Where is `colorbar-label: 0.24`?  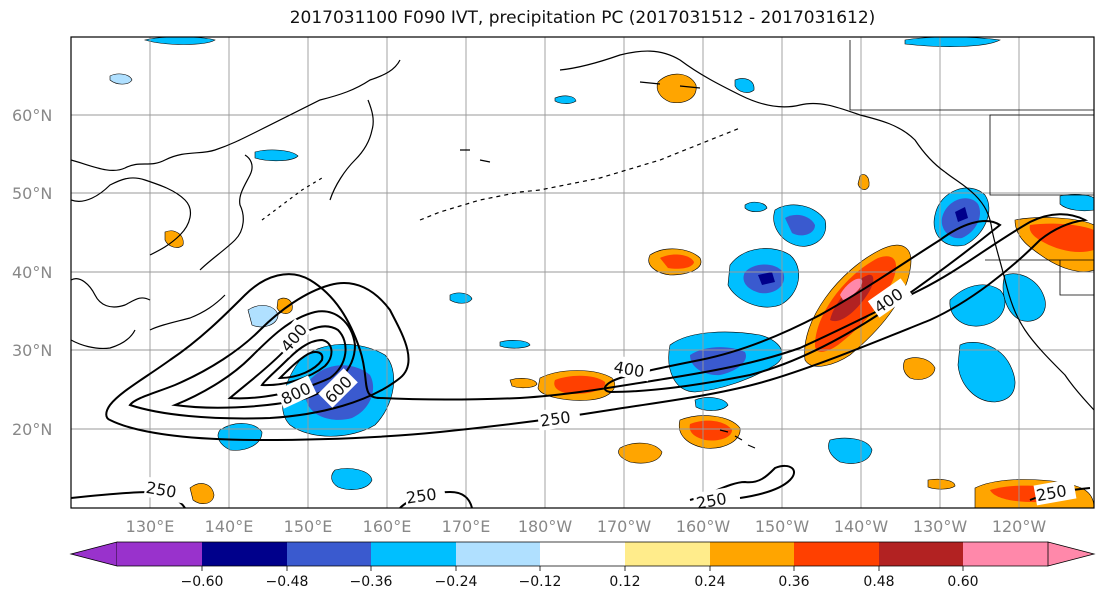
colorbar-label: 0.24 is located at coordinates (709, 582).